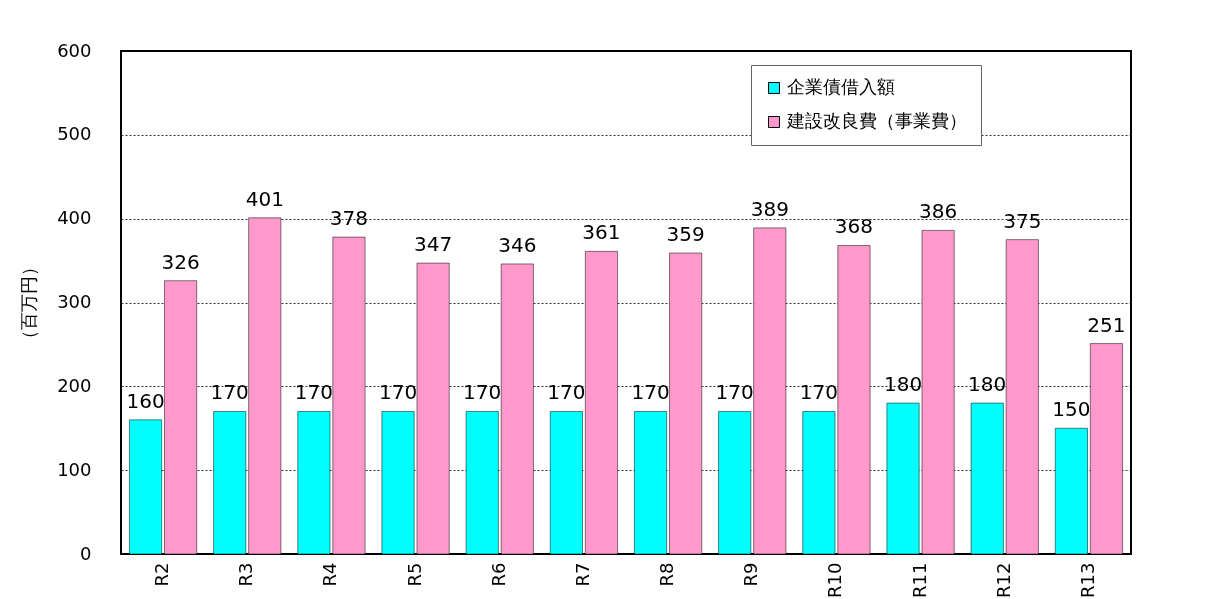 Image resolution: width=1209 pixels, height=599 pixels. Describe the element at coordinates (854, 226) in the screenshot. I see `data-label: 368` at that location.